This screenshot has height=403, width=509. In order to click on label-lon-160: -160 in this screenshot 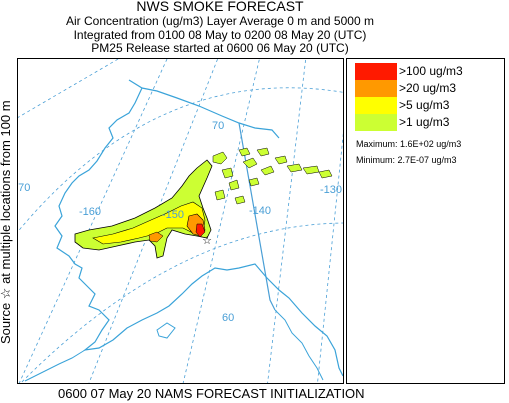, I will do `click(90, 212)`.